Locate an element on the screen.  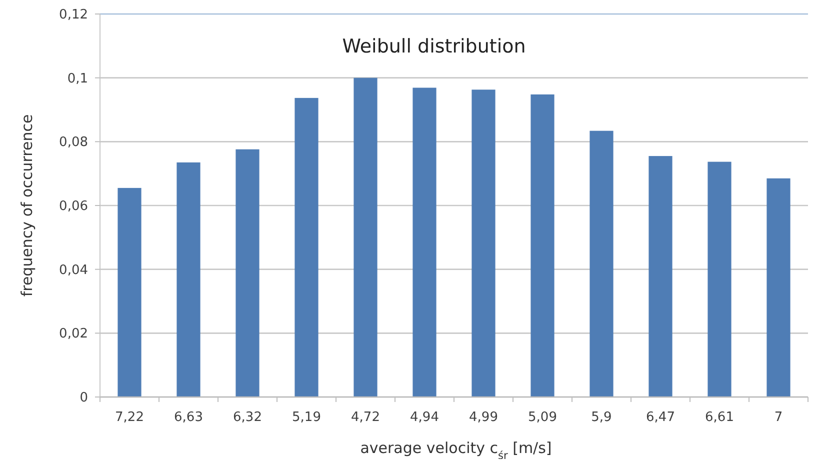
x-tick-label: 4,99 is located at coordinates (483, 417).